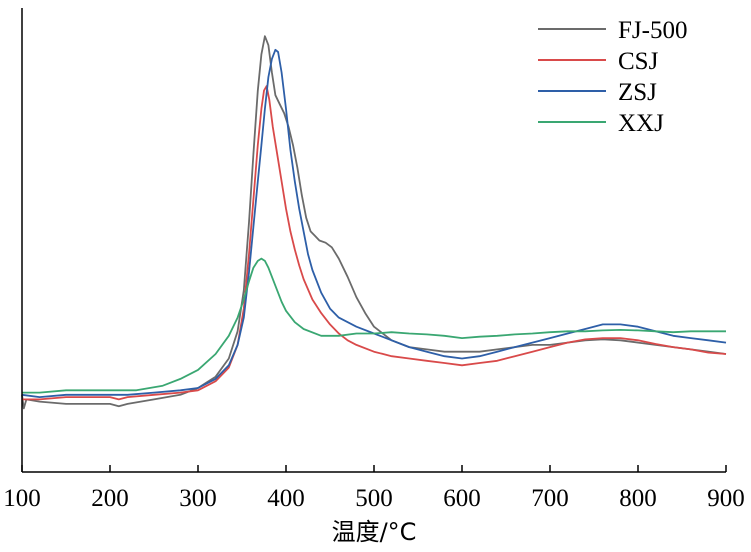 This screenshot has height=552, width=751. I want to click on x-tick-label: 900, so click(726, 498).